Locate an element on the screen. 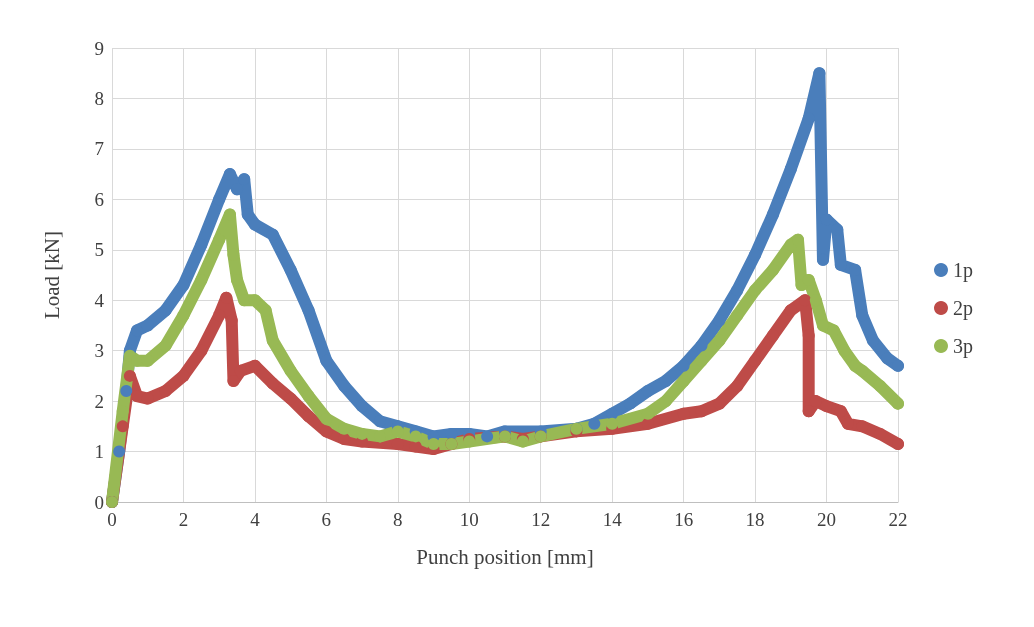 This screenshot has height=627, width=1034. y-tick-label: 4 is located at coordinates (99, 300).